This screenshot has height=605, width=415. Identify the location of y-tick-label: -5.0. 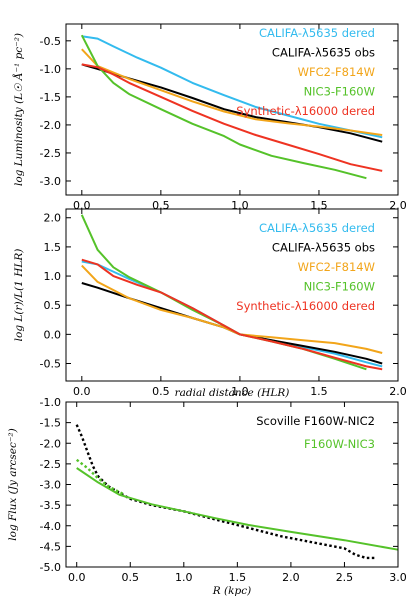
(50, 567).